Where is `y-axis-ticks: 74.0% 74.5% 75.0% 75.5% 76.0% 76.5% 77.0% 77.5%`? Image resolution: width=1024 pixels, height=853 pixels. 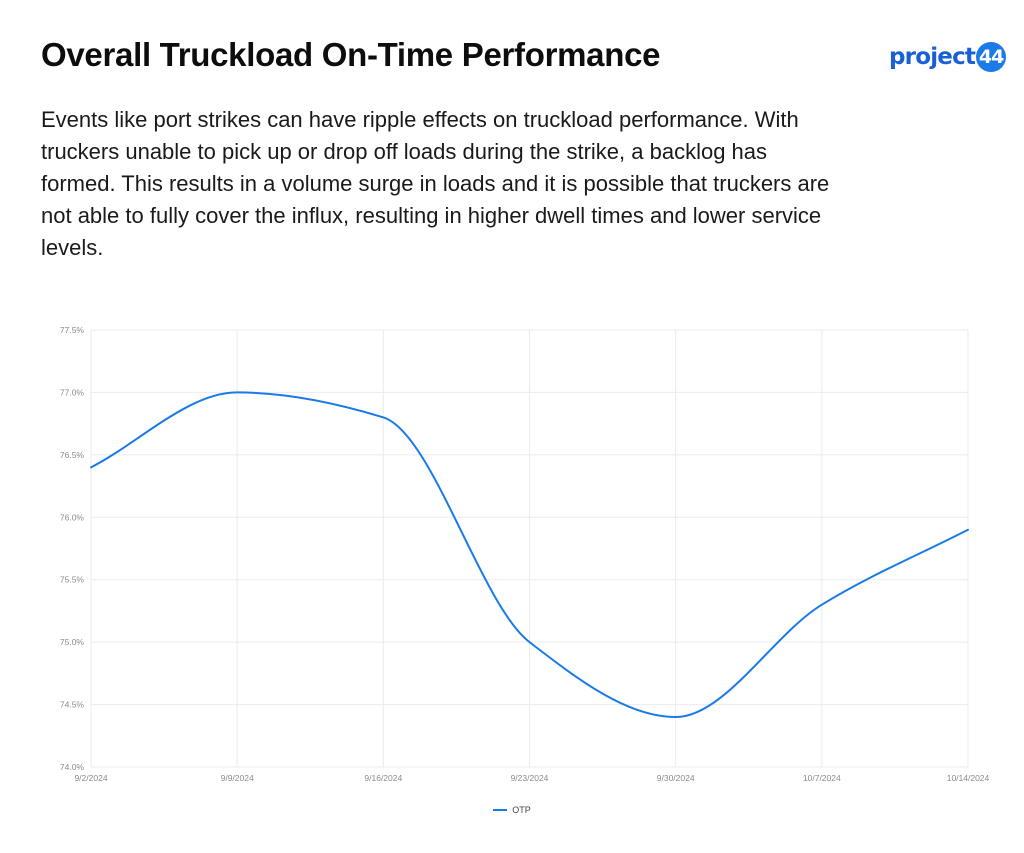 y-axis-ticks: 74.0% 74.5% 75.0% 75.5% 76.0% 76.5% 77.0% 77.5% is located at coordinates (72, 548).